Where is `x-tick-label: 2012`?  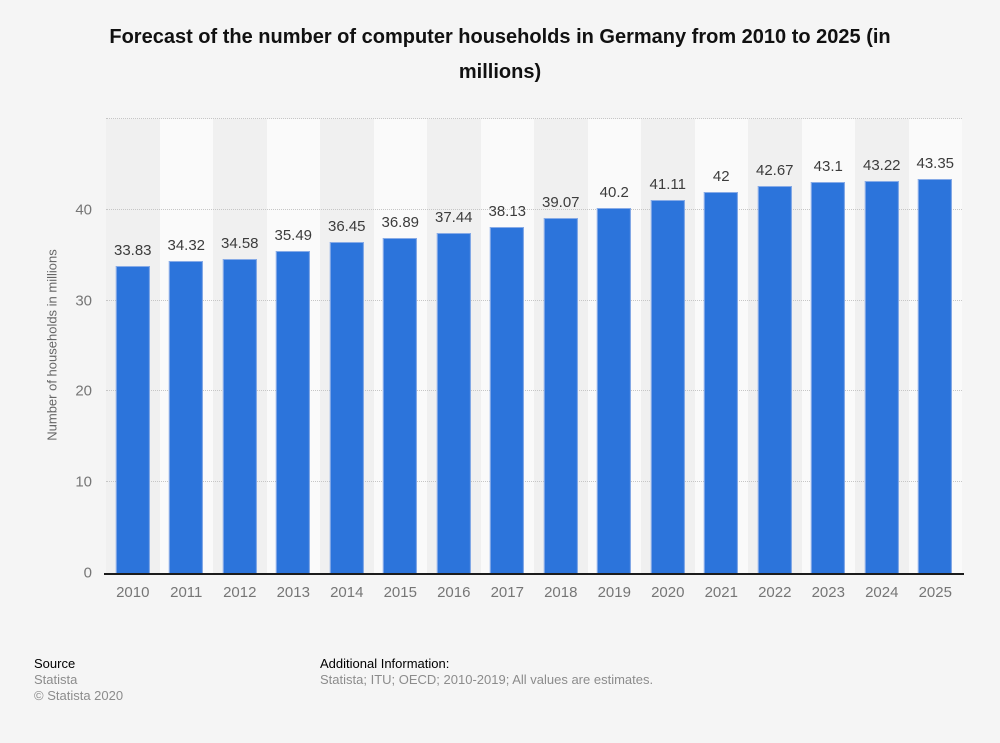
x-tick-label: 2012 is located at coordinates (240, 592).